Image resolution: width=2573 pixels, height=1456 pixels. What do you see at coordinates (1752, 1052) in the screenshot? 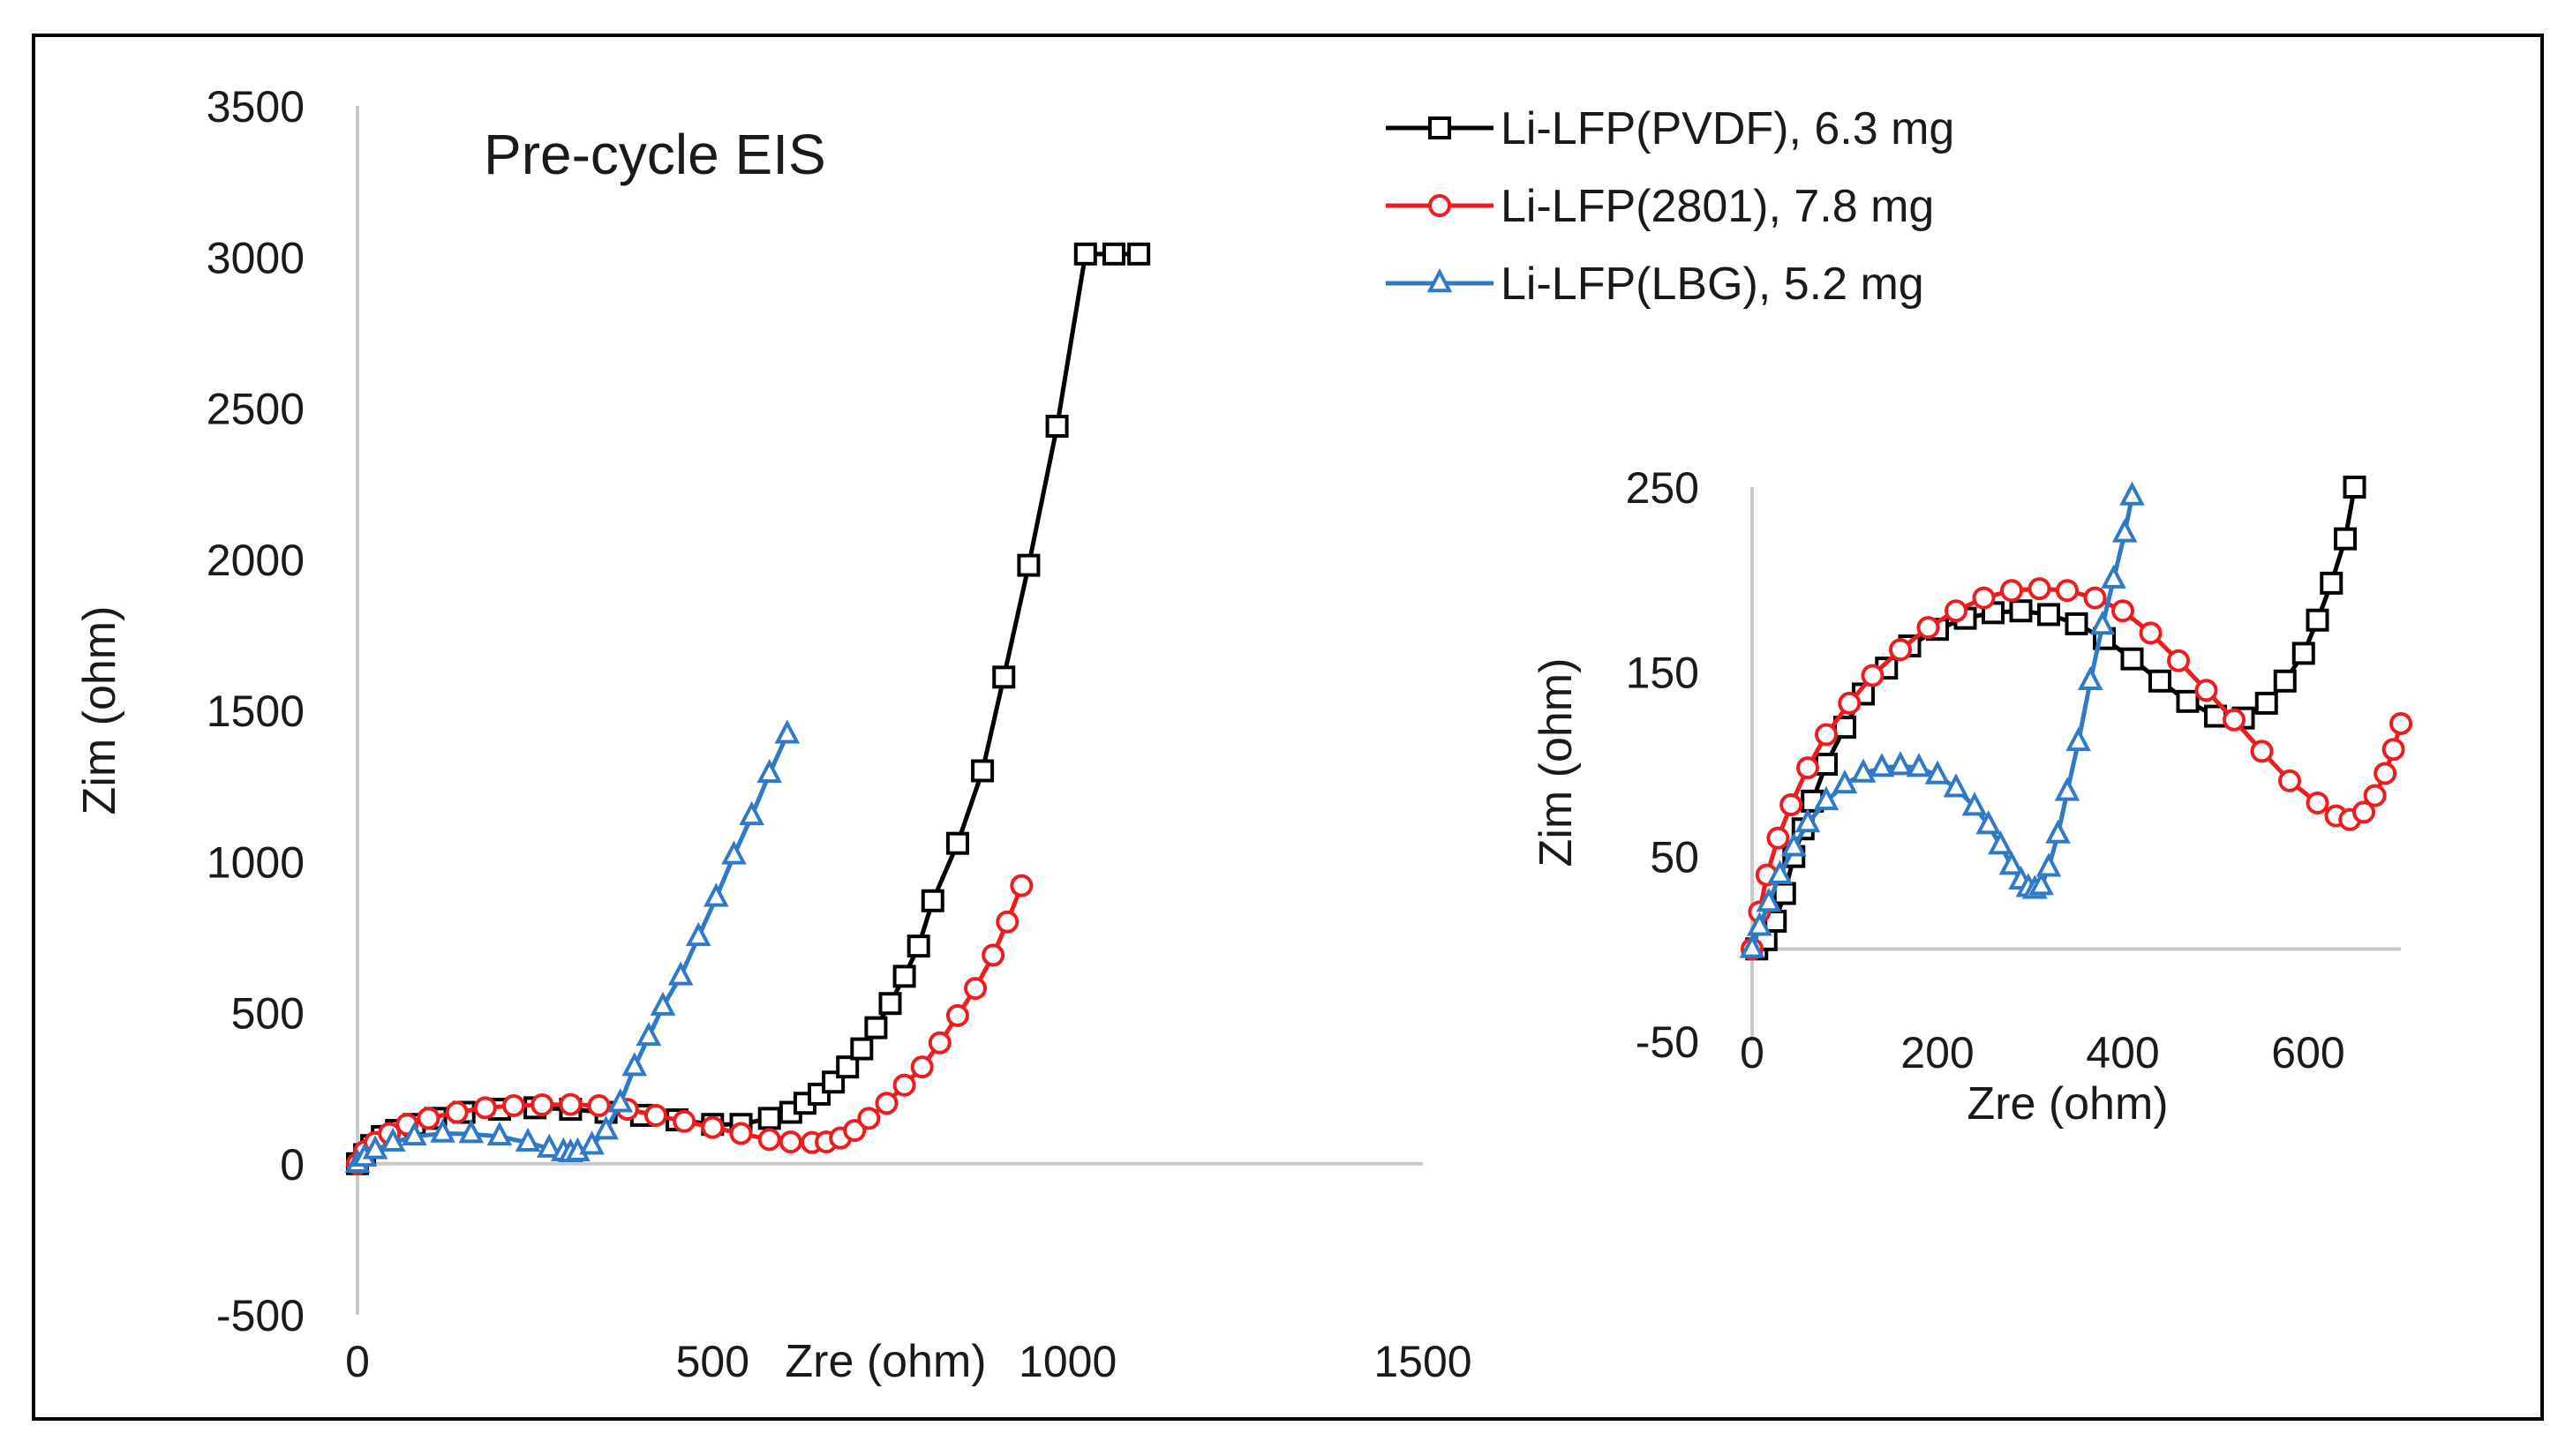
I see `inset-x-tick-label: 0` at bounding box center [1752, 1052].